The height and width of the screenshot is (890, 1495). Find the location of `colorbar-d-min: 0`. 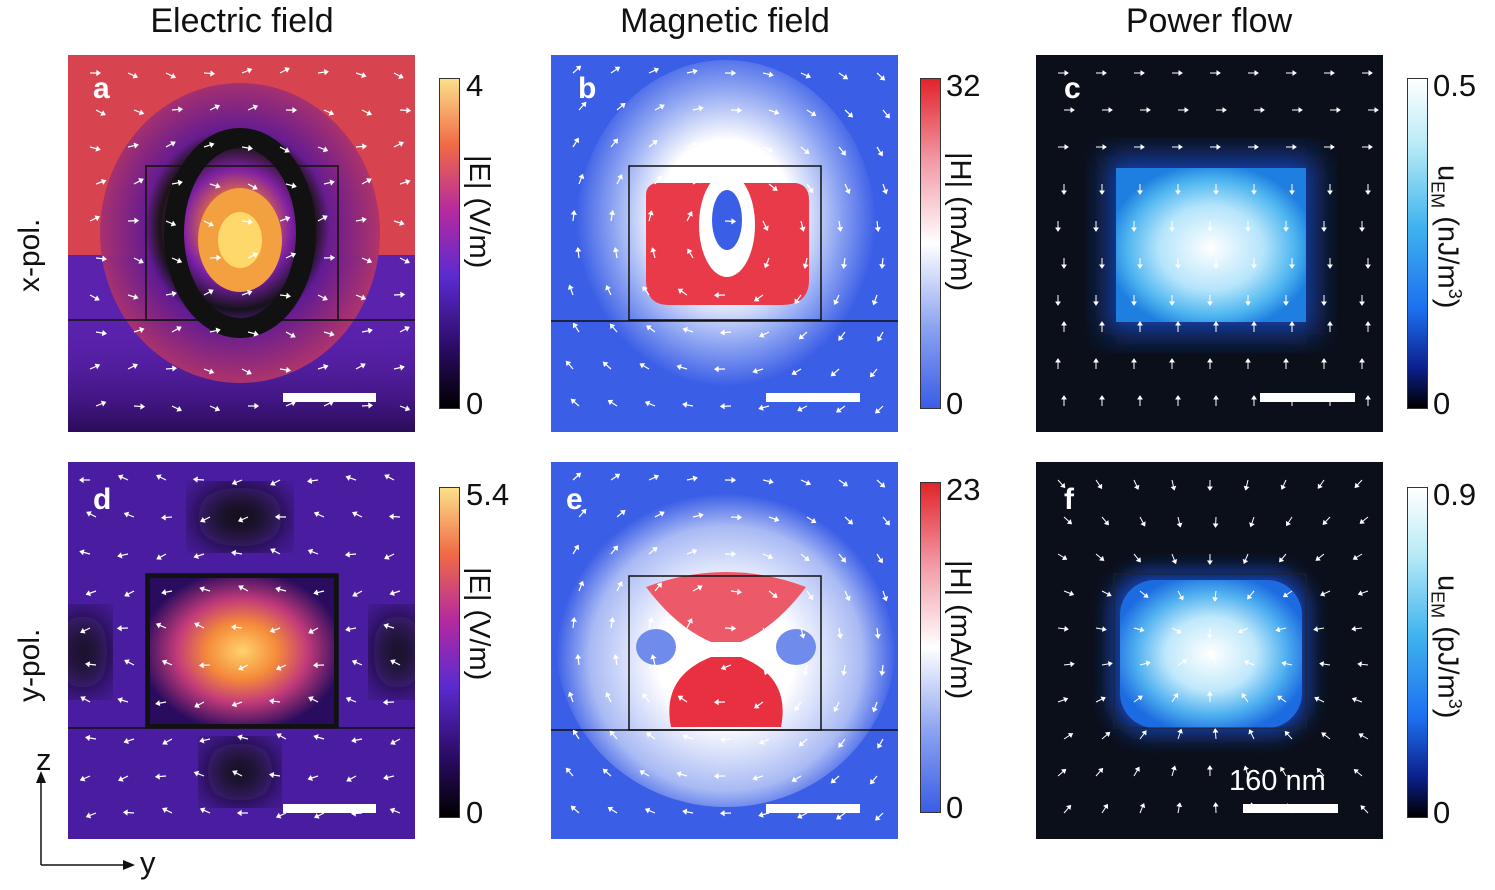

colorbar-d-min: 0 is located at coordinates (475, 812).